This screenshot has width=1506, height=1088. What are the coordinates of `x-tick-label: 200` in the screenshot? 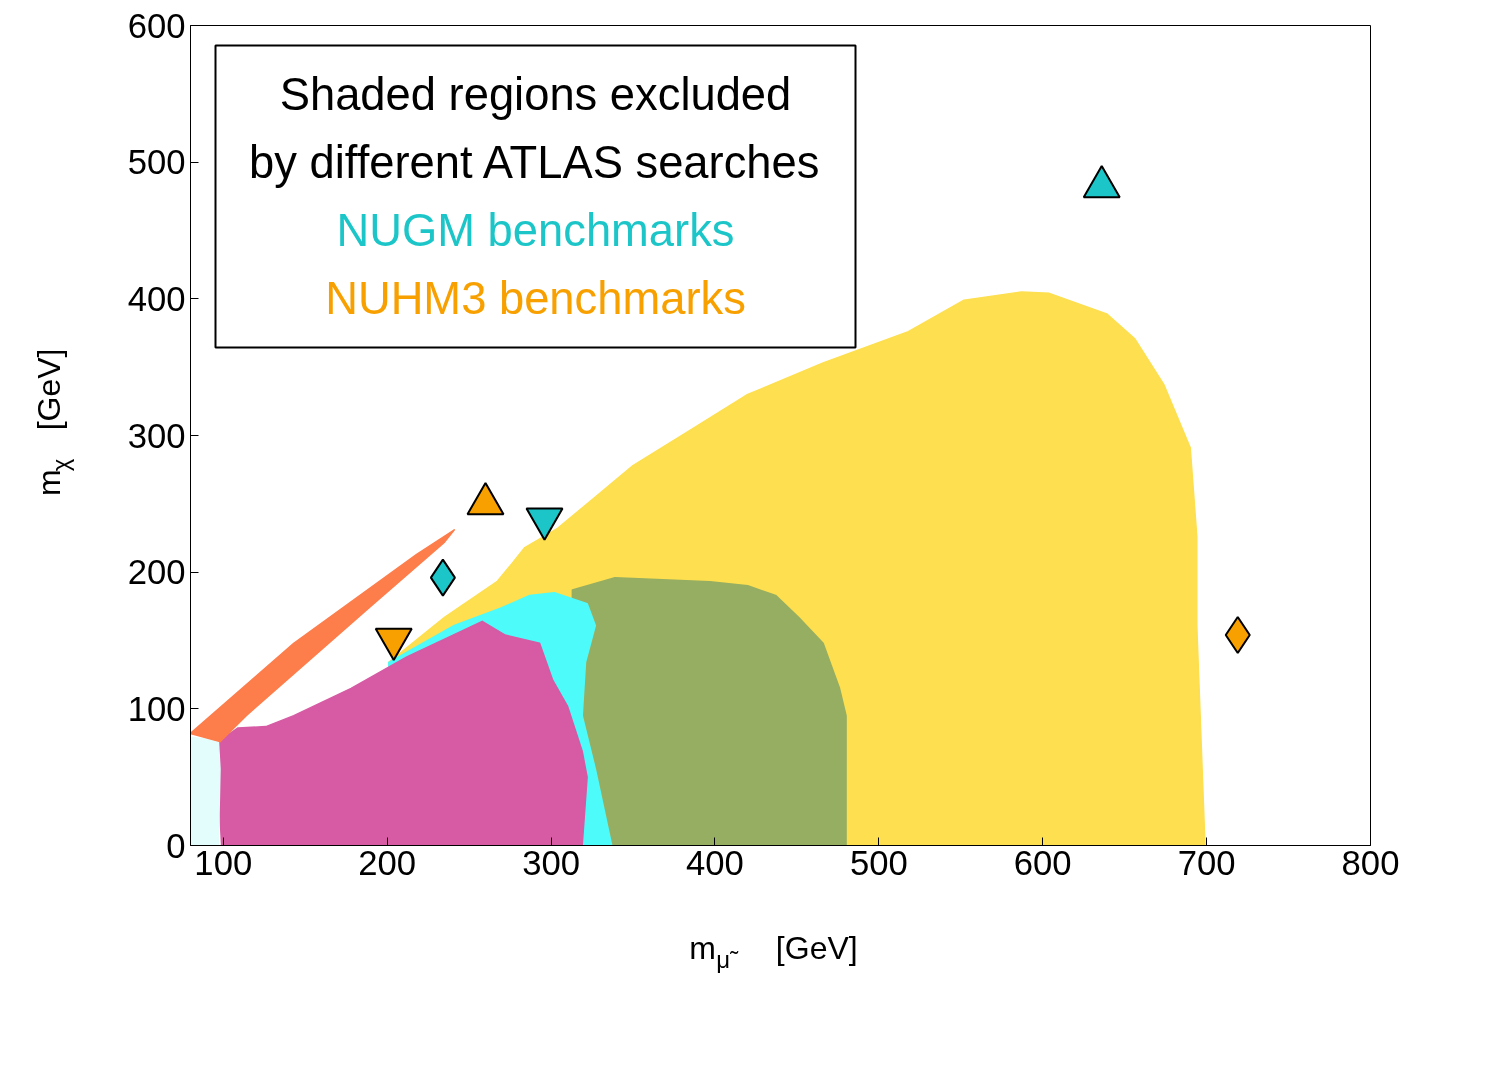 It's located at (387, 862).